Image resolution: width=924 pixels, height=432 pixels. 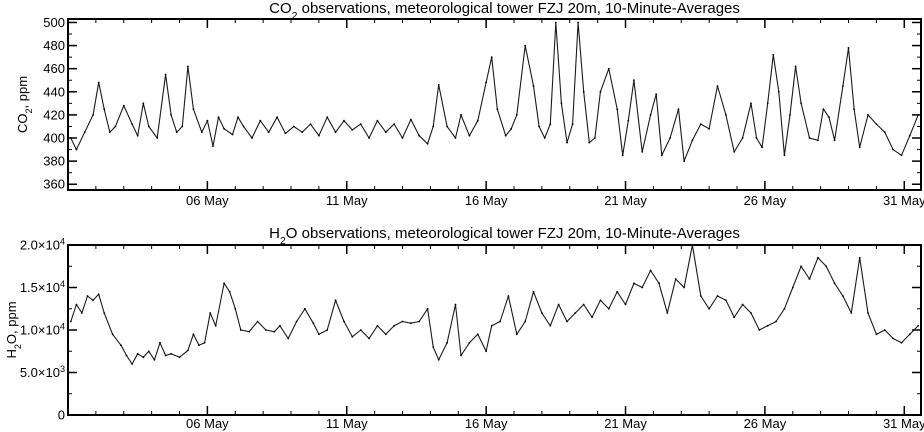 I want to click on y-tick-label: 1.5×10⁴, so click(x=42, y=287).